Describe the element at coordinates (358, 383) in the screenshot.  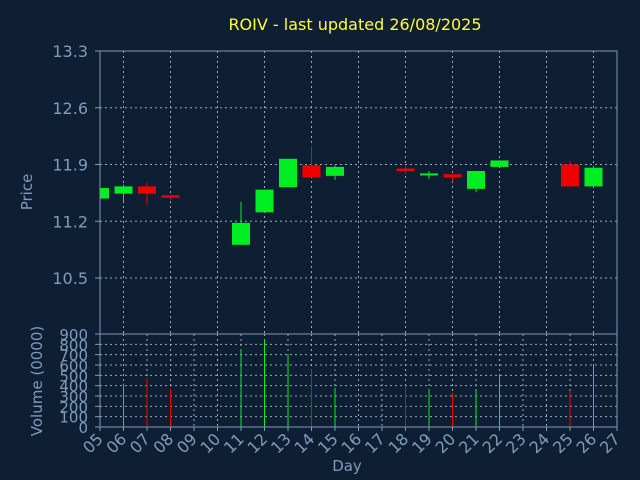
I see `volume-bars` at that location.